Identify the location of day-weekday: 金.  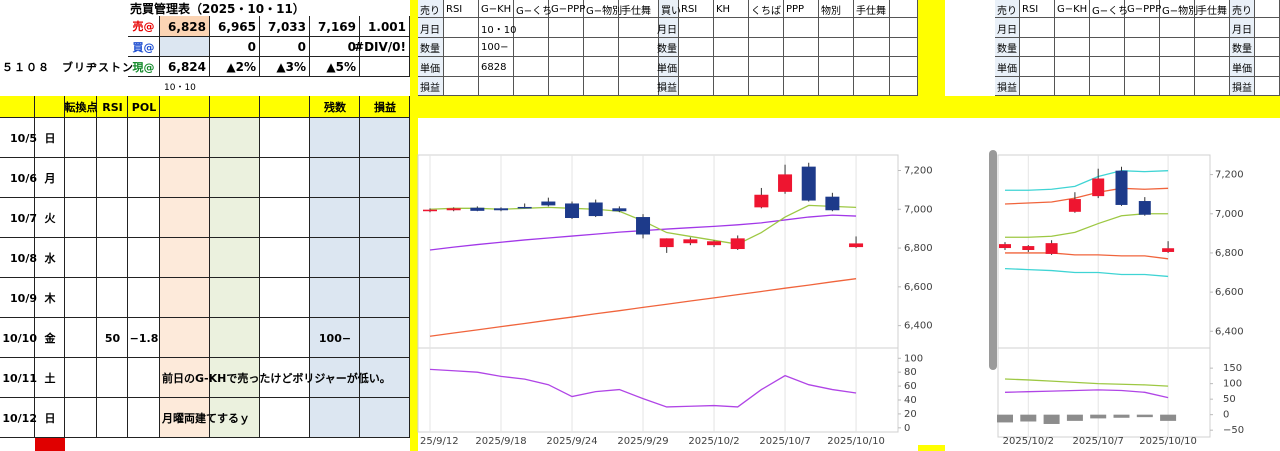
(50, 338).